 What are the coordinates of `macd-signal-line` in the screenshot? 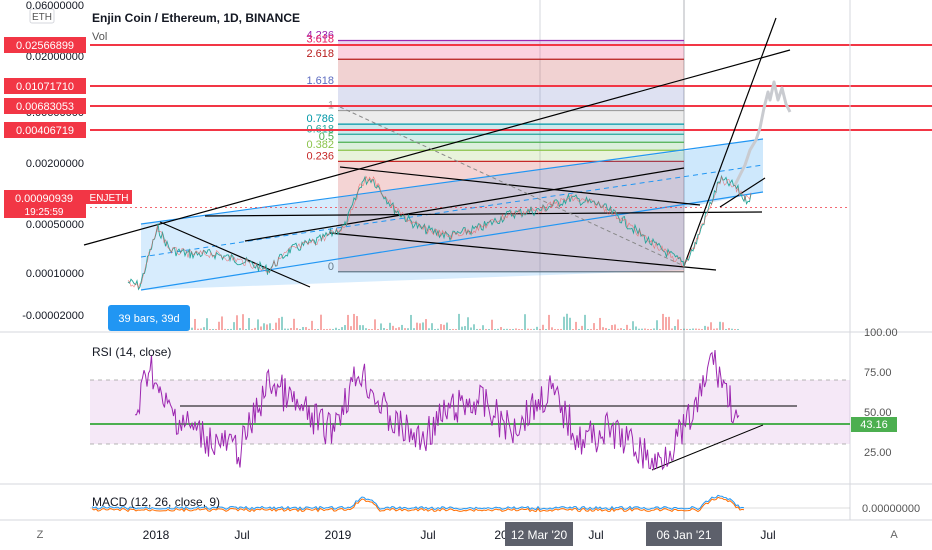 It's located at (418, 504).